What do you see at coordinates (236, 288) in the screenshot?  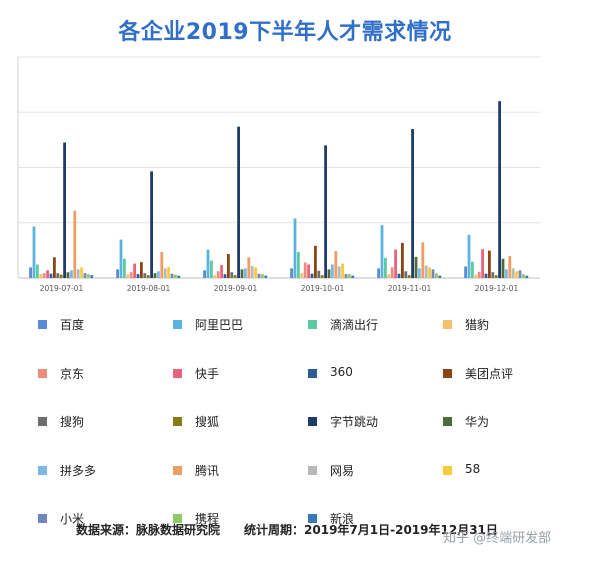 I see `x-tick-label: 2019-09-01` at bounding box center [236, 288].